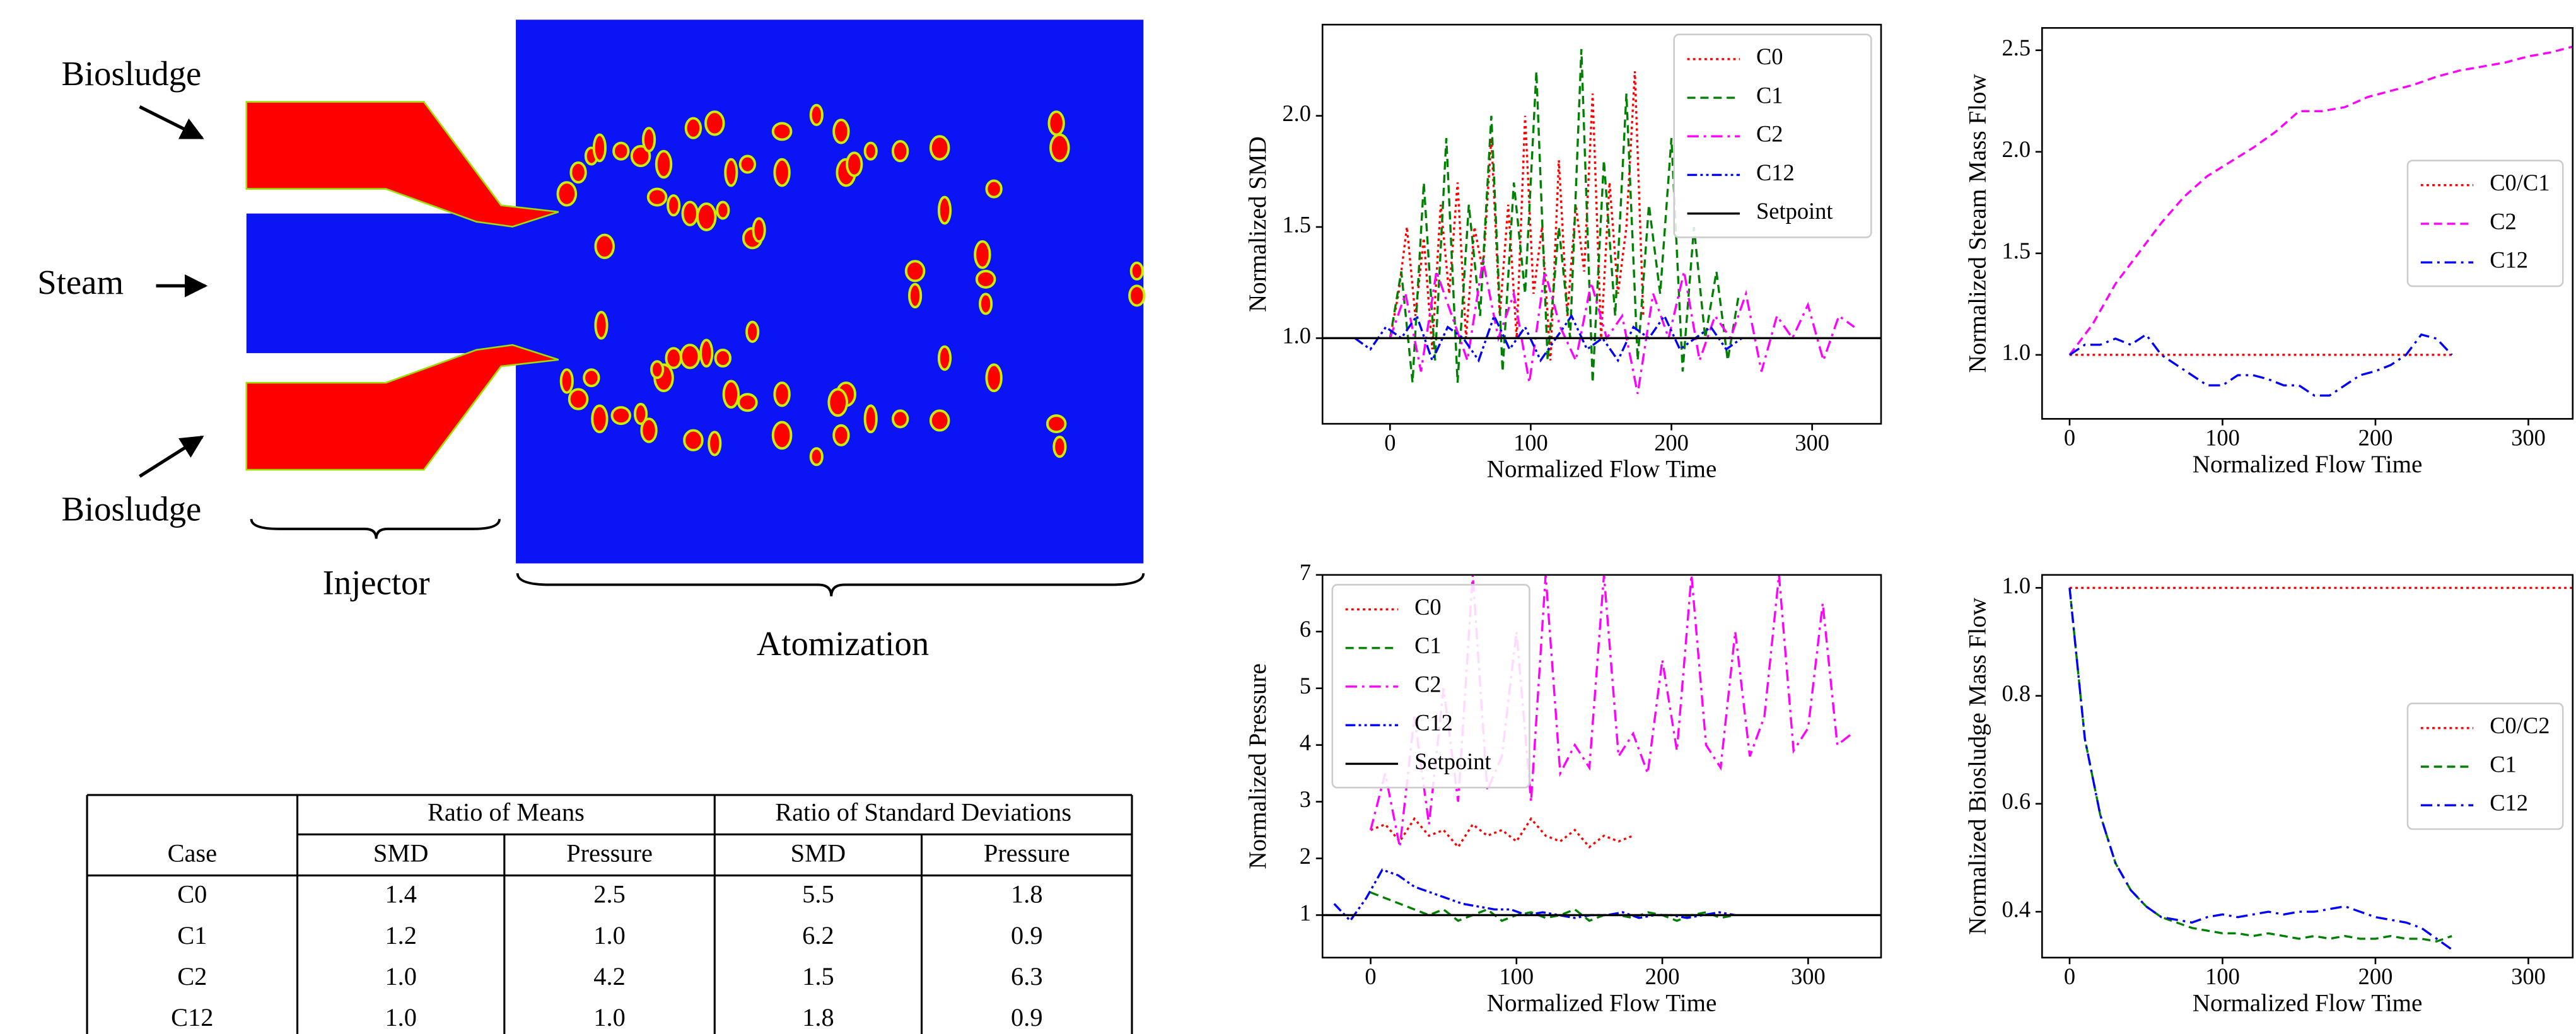  Describe the element at coordinates (507, 812) in the screenshot. I see `table-group-header: Ratio of Means` at that location.